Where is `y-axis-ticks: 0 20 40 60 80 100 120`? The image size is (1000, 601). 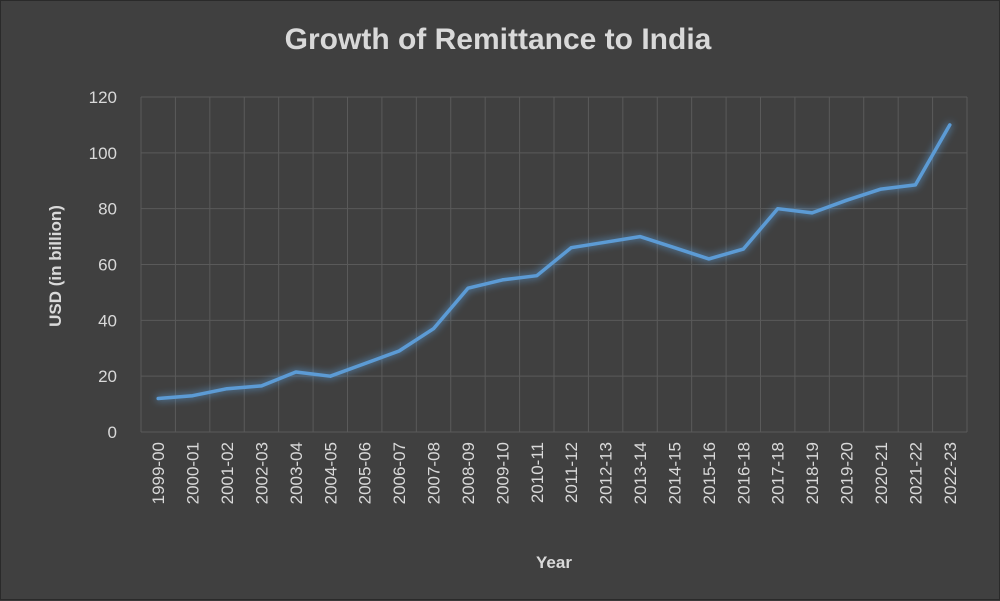
y-axis-ticks: 0 20 40 60 80 100 120 is located at coordinates (103, 265).